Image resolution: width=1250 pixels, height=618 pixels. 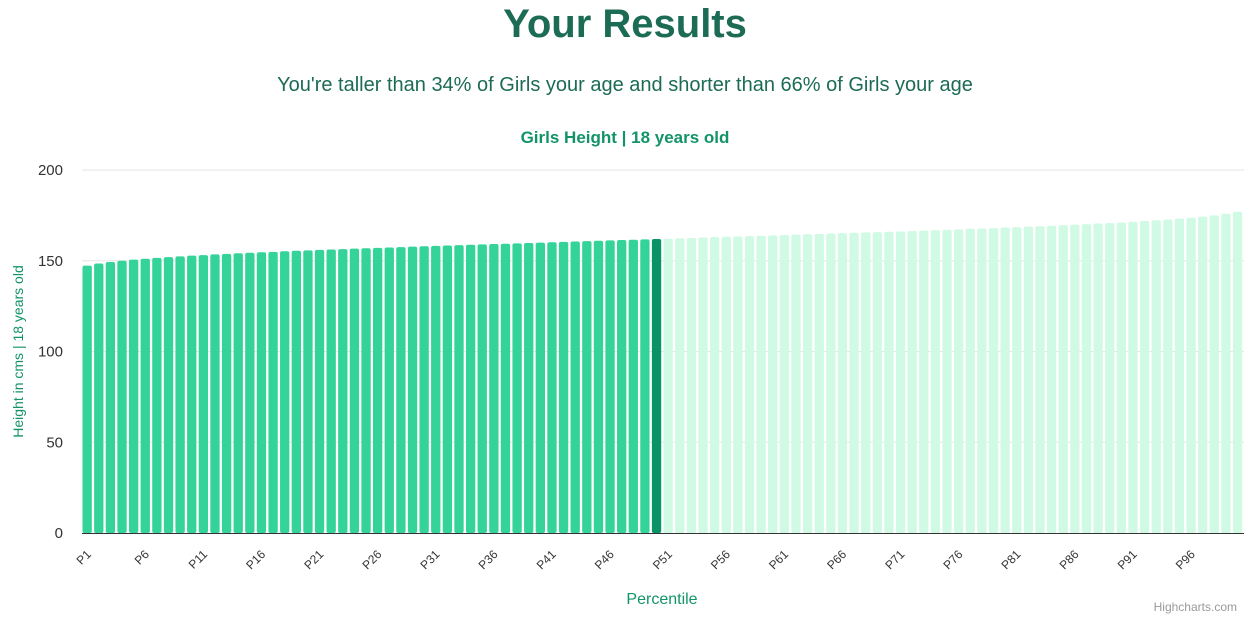 What do you see at coordinates (900, 382) in the screenshot?
I see `bar-P71` at bounding box center [900, 382].